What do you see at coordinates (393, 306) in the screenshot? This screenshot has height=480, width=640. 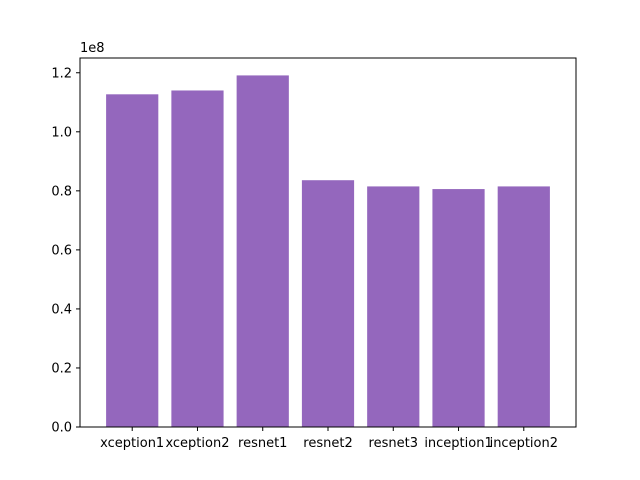 I see `bar-resnet3` at bounding box center [393, 306].